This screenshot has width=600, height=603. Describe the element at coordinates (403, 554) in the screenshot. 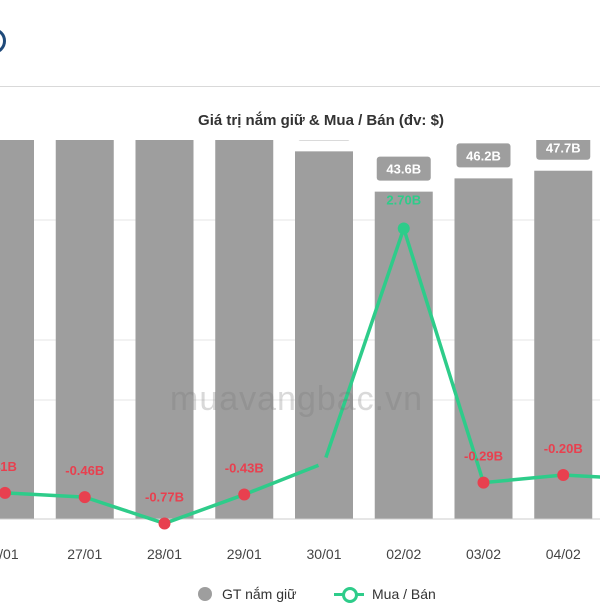

I see `x-tick-label: 02/02` at that location.